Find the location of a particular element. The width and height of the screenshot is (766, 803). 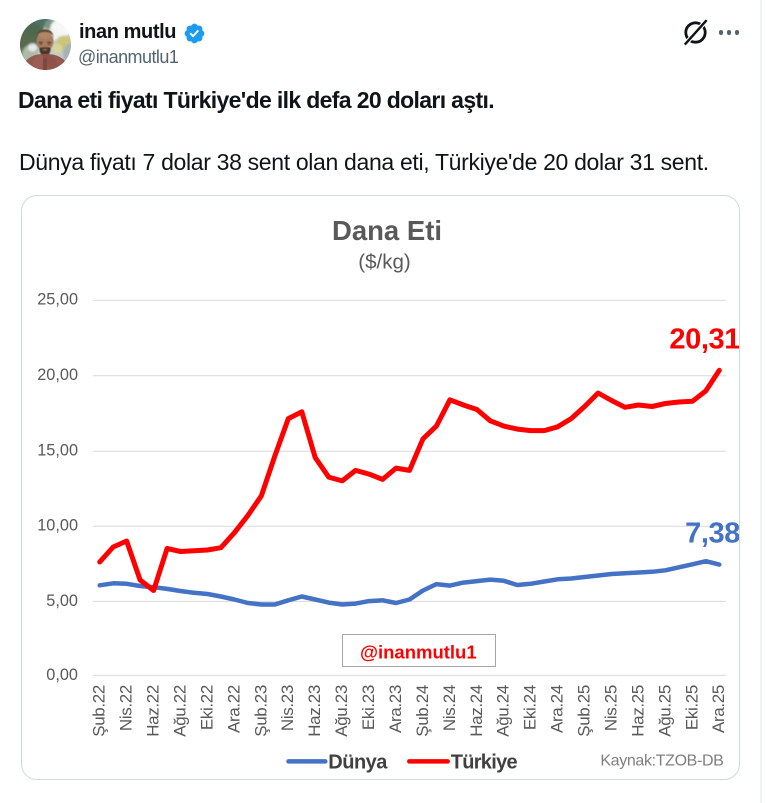

svg-text: Eki.22 is located at coordinates (207, 707).